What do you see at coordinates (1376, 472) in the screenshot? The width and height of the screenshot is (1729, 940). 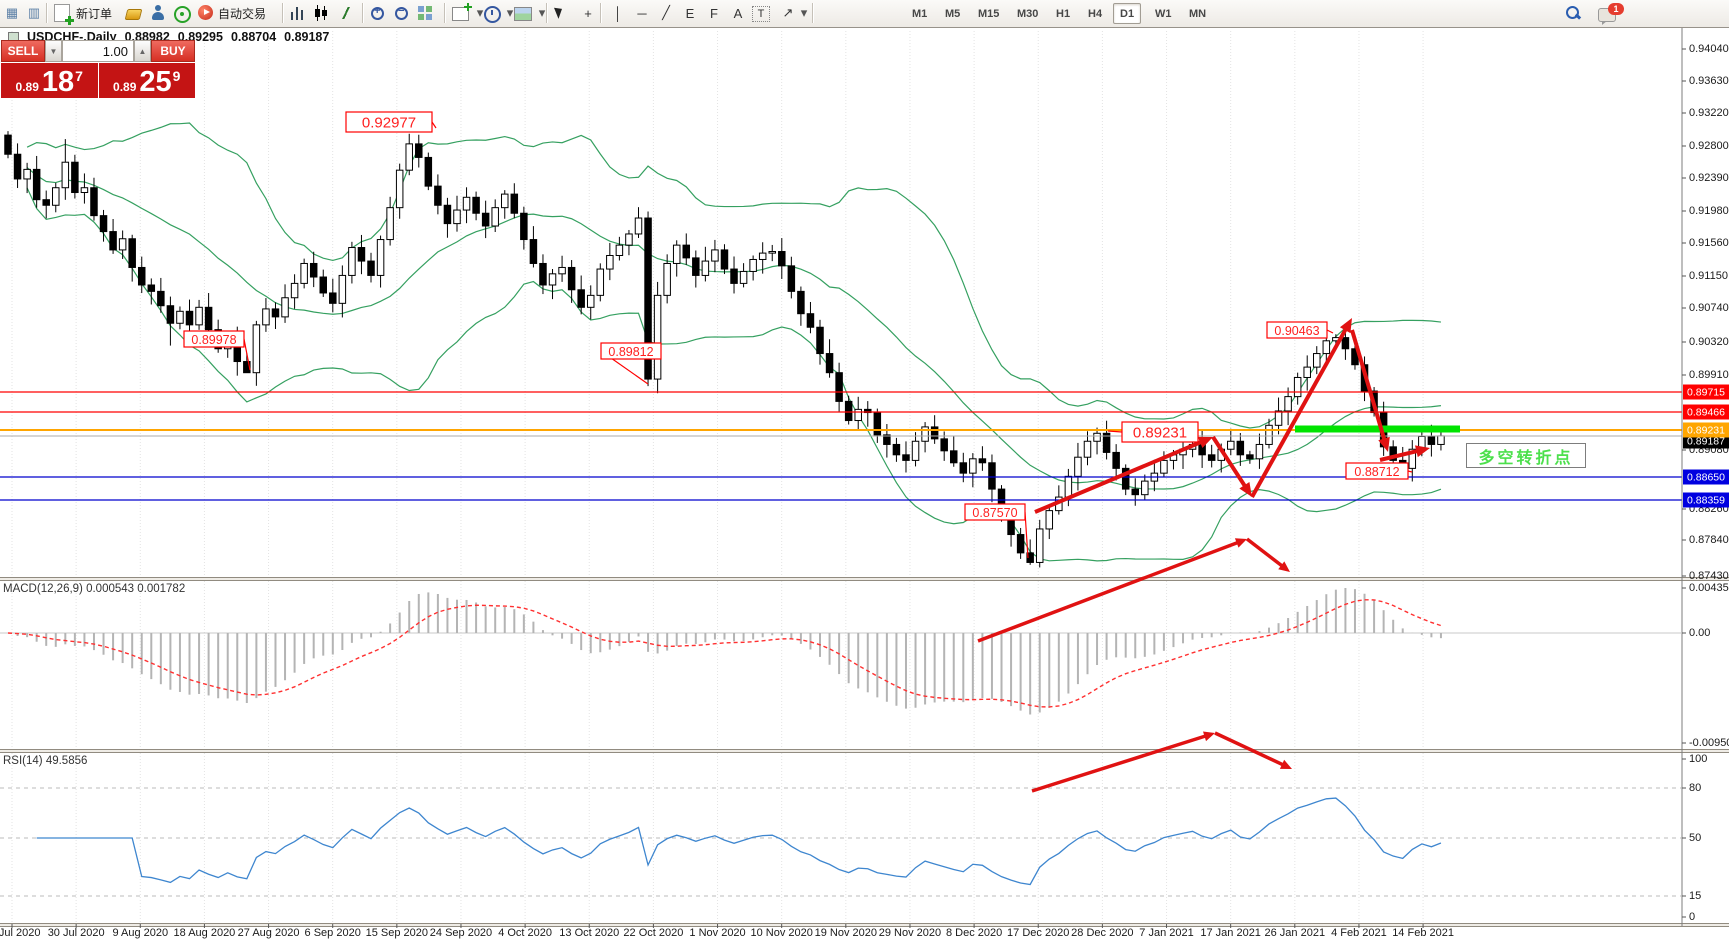 I see `price-label-text: 0.88712` at bounding box center [1376, 472].